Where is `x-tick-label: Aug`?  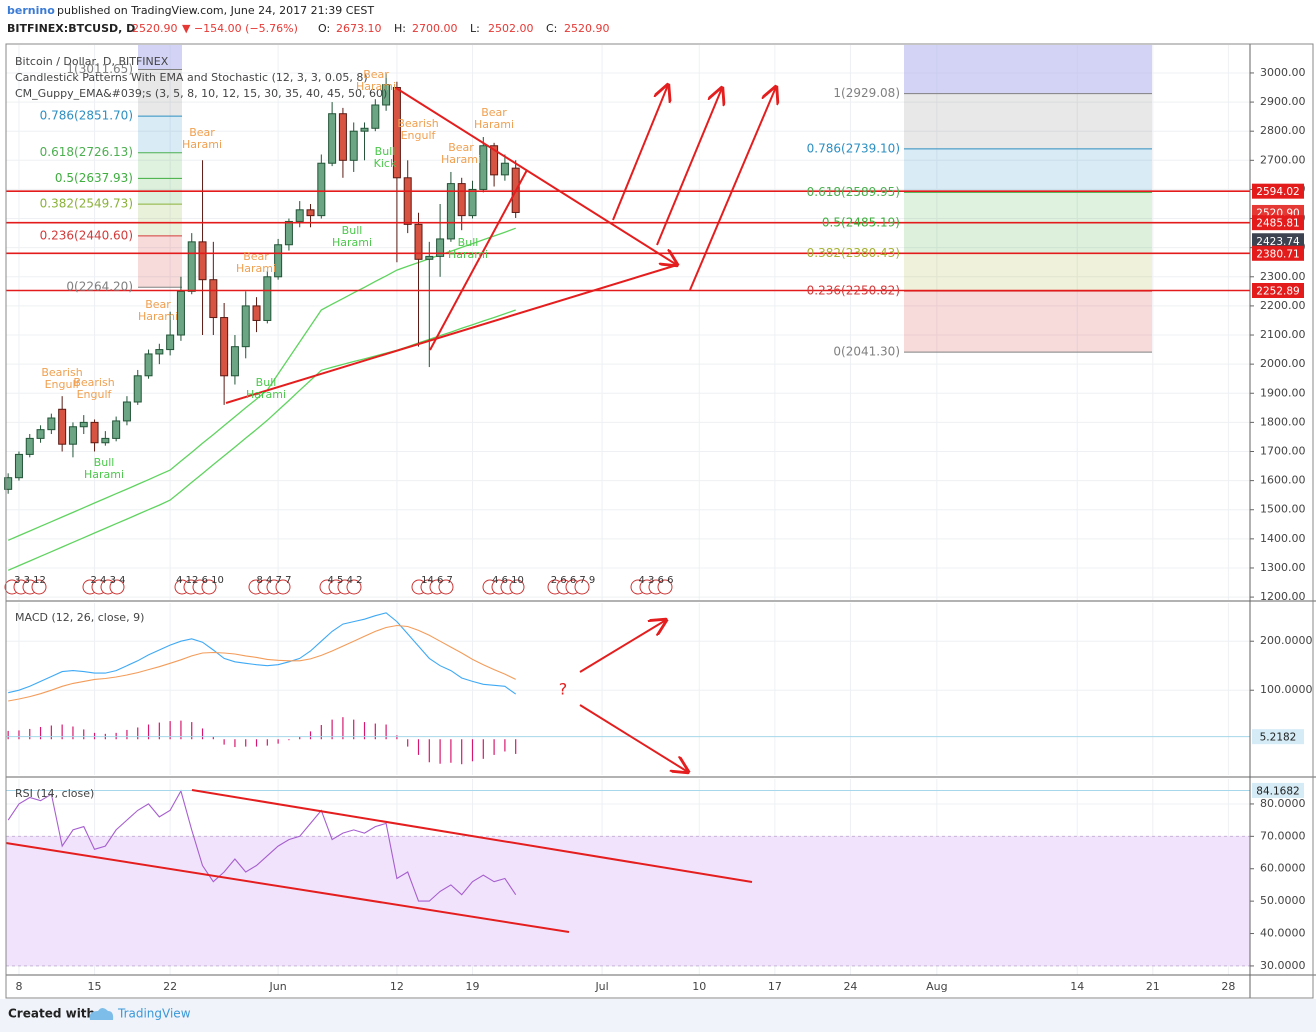
x-tick-label: Aug is located at coordinates (936, 986).